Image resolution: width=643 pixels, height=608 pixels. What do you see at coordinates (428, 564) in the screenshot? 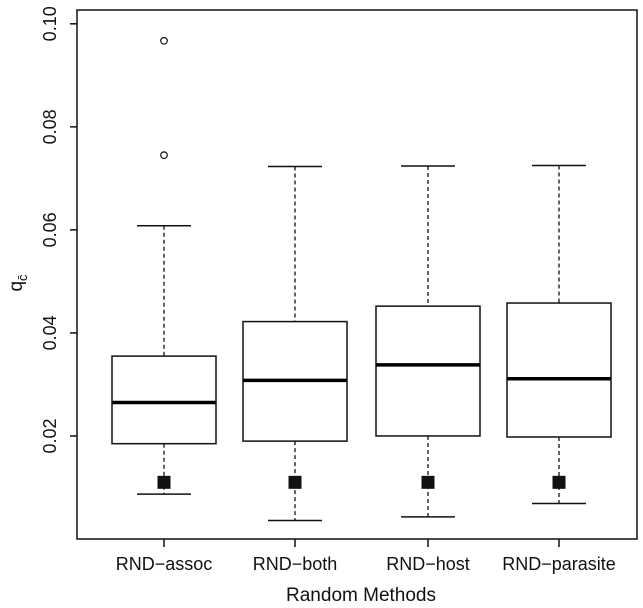
I see `x-tick-label: RND−host` at bounding box center [428, 564].